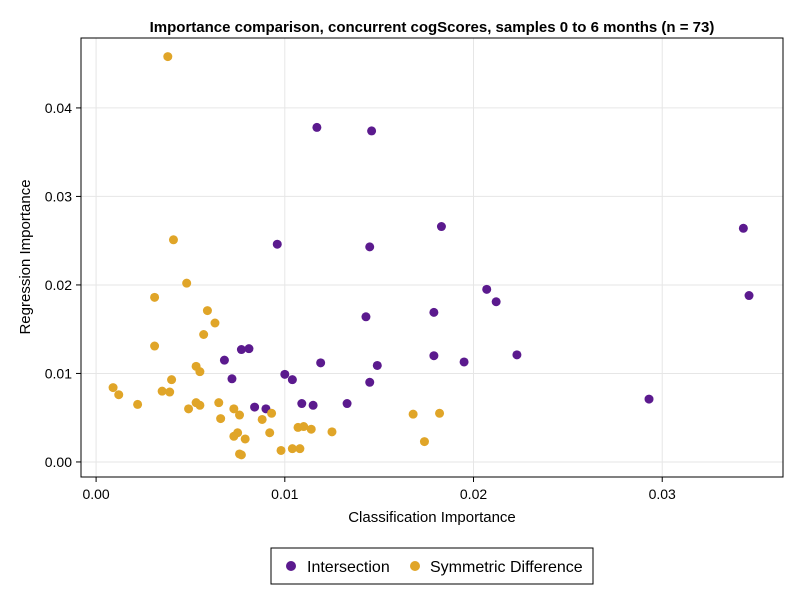  I want to click on y-axis-ticks: 0.00 0.01 0.02 0.03 0.04, so click(63, 285).